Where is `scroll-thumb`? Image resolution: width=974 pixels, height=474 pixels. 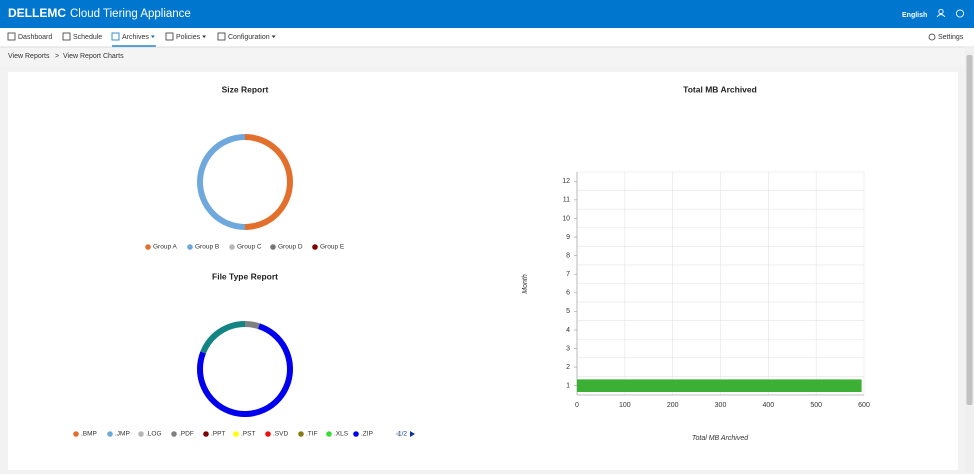
scroll-thumb is located at coordinates (969, 230).